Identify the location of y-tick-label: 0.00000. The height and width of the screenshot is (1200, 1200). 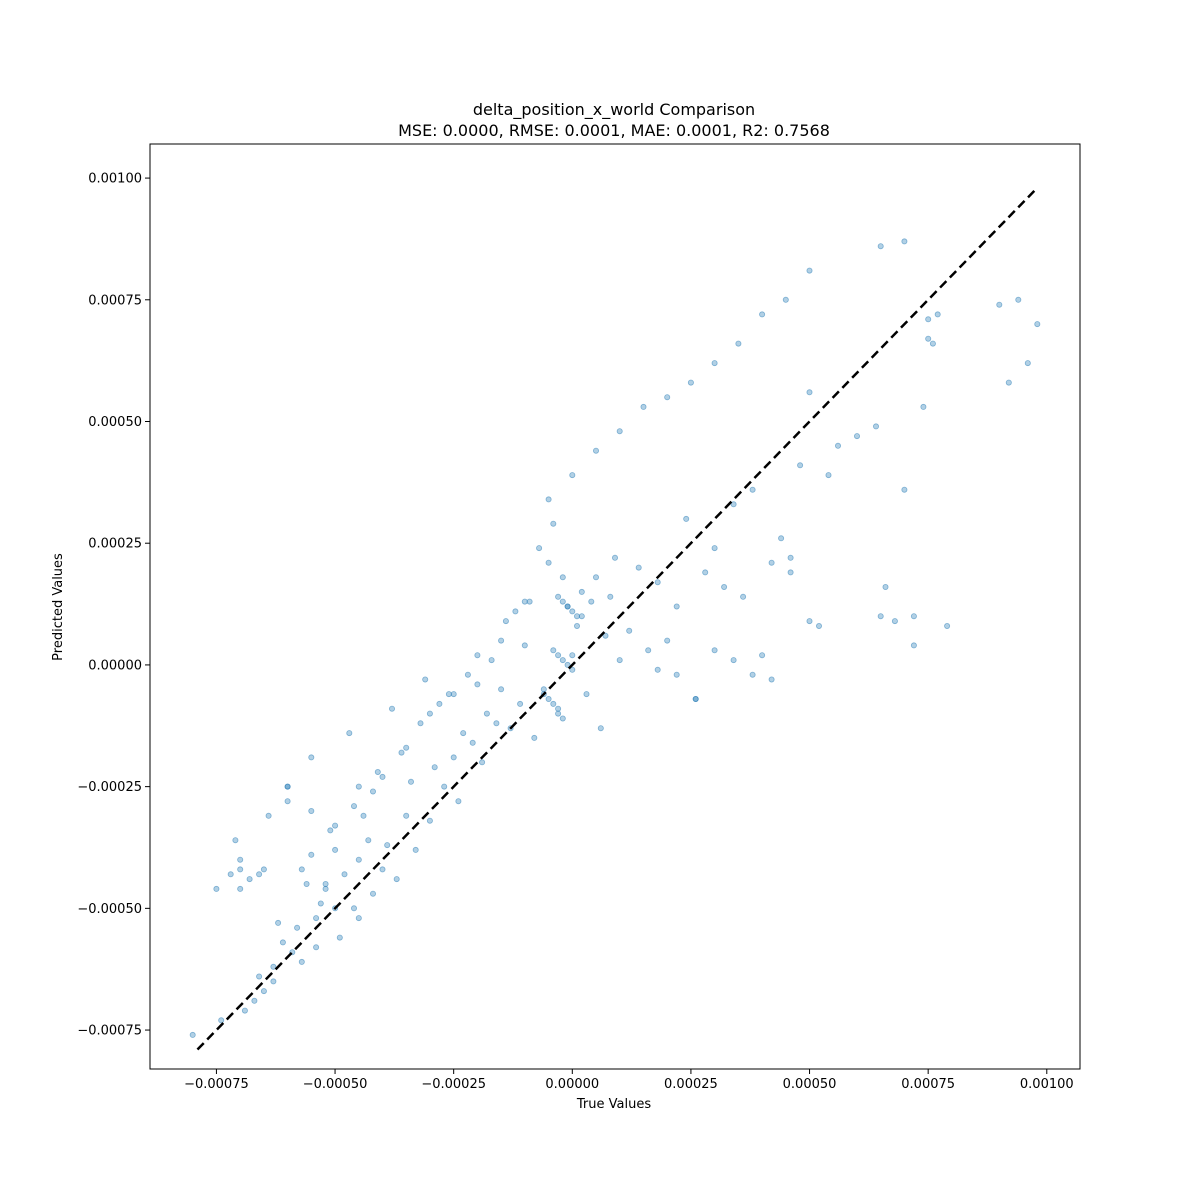
(115, 665).